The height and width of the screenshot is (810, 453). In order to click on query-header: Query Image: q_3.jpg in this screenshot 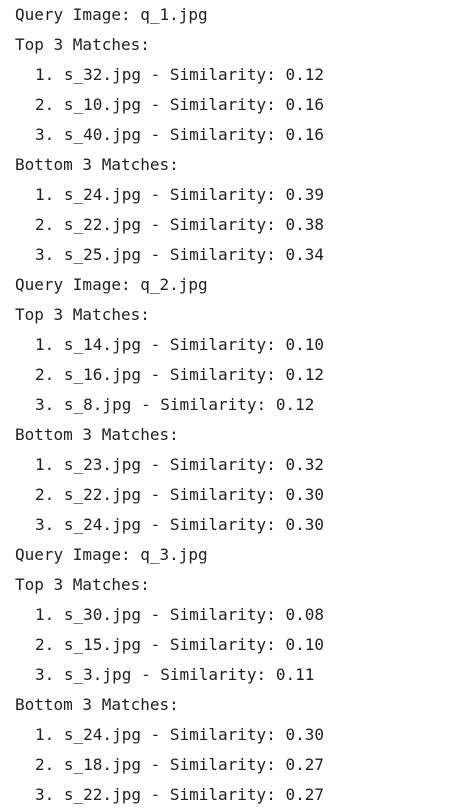, I will do `click(111, 554)`.